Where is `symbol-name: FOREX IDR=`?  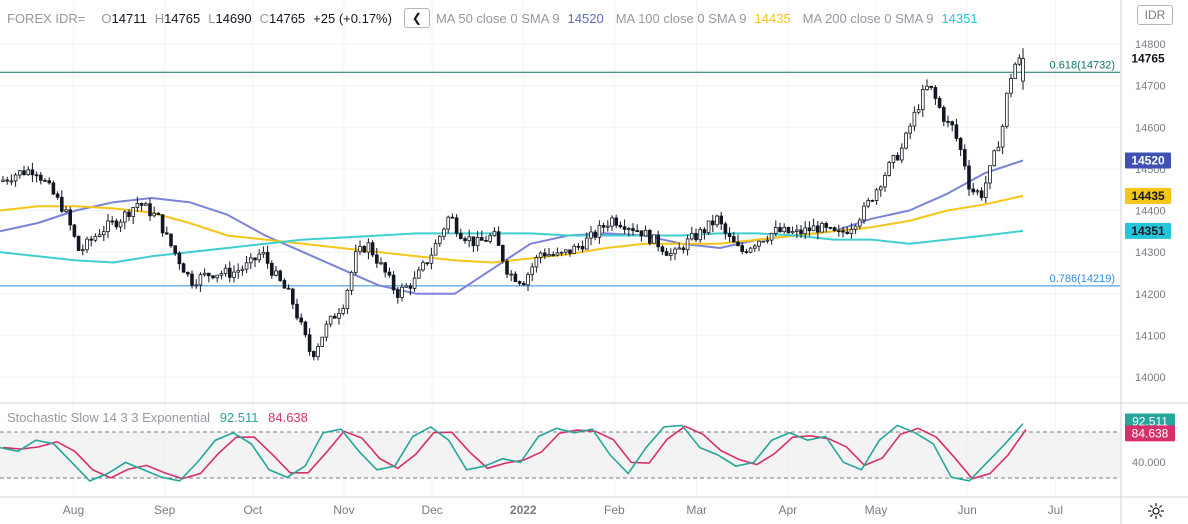 symbol-name: FOREX IDR= is located at coordinates (46, 18).